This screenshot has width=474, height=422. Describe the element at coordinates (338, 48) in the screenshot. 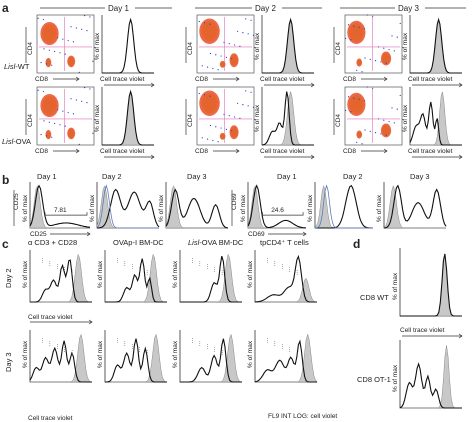

I see `panel-a-r1-d3-dot-ylabel: CD4` at that location.